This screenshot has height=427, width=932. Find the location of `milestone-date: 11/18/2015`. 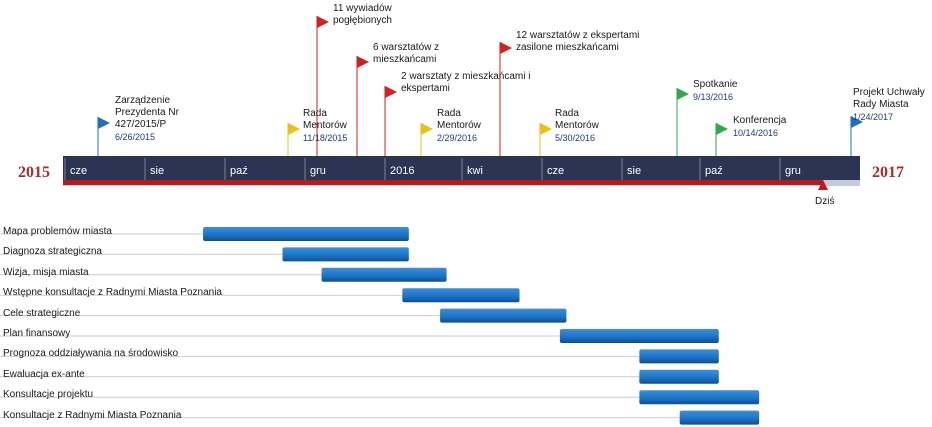

milestone-date: 11/18/2015 is located at coordinates (325, 138).